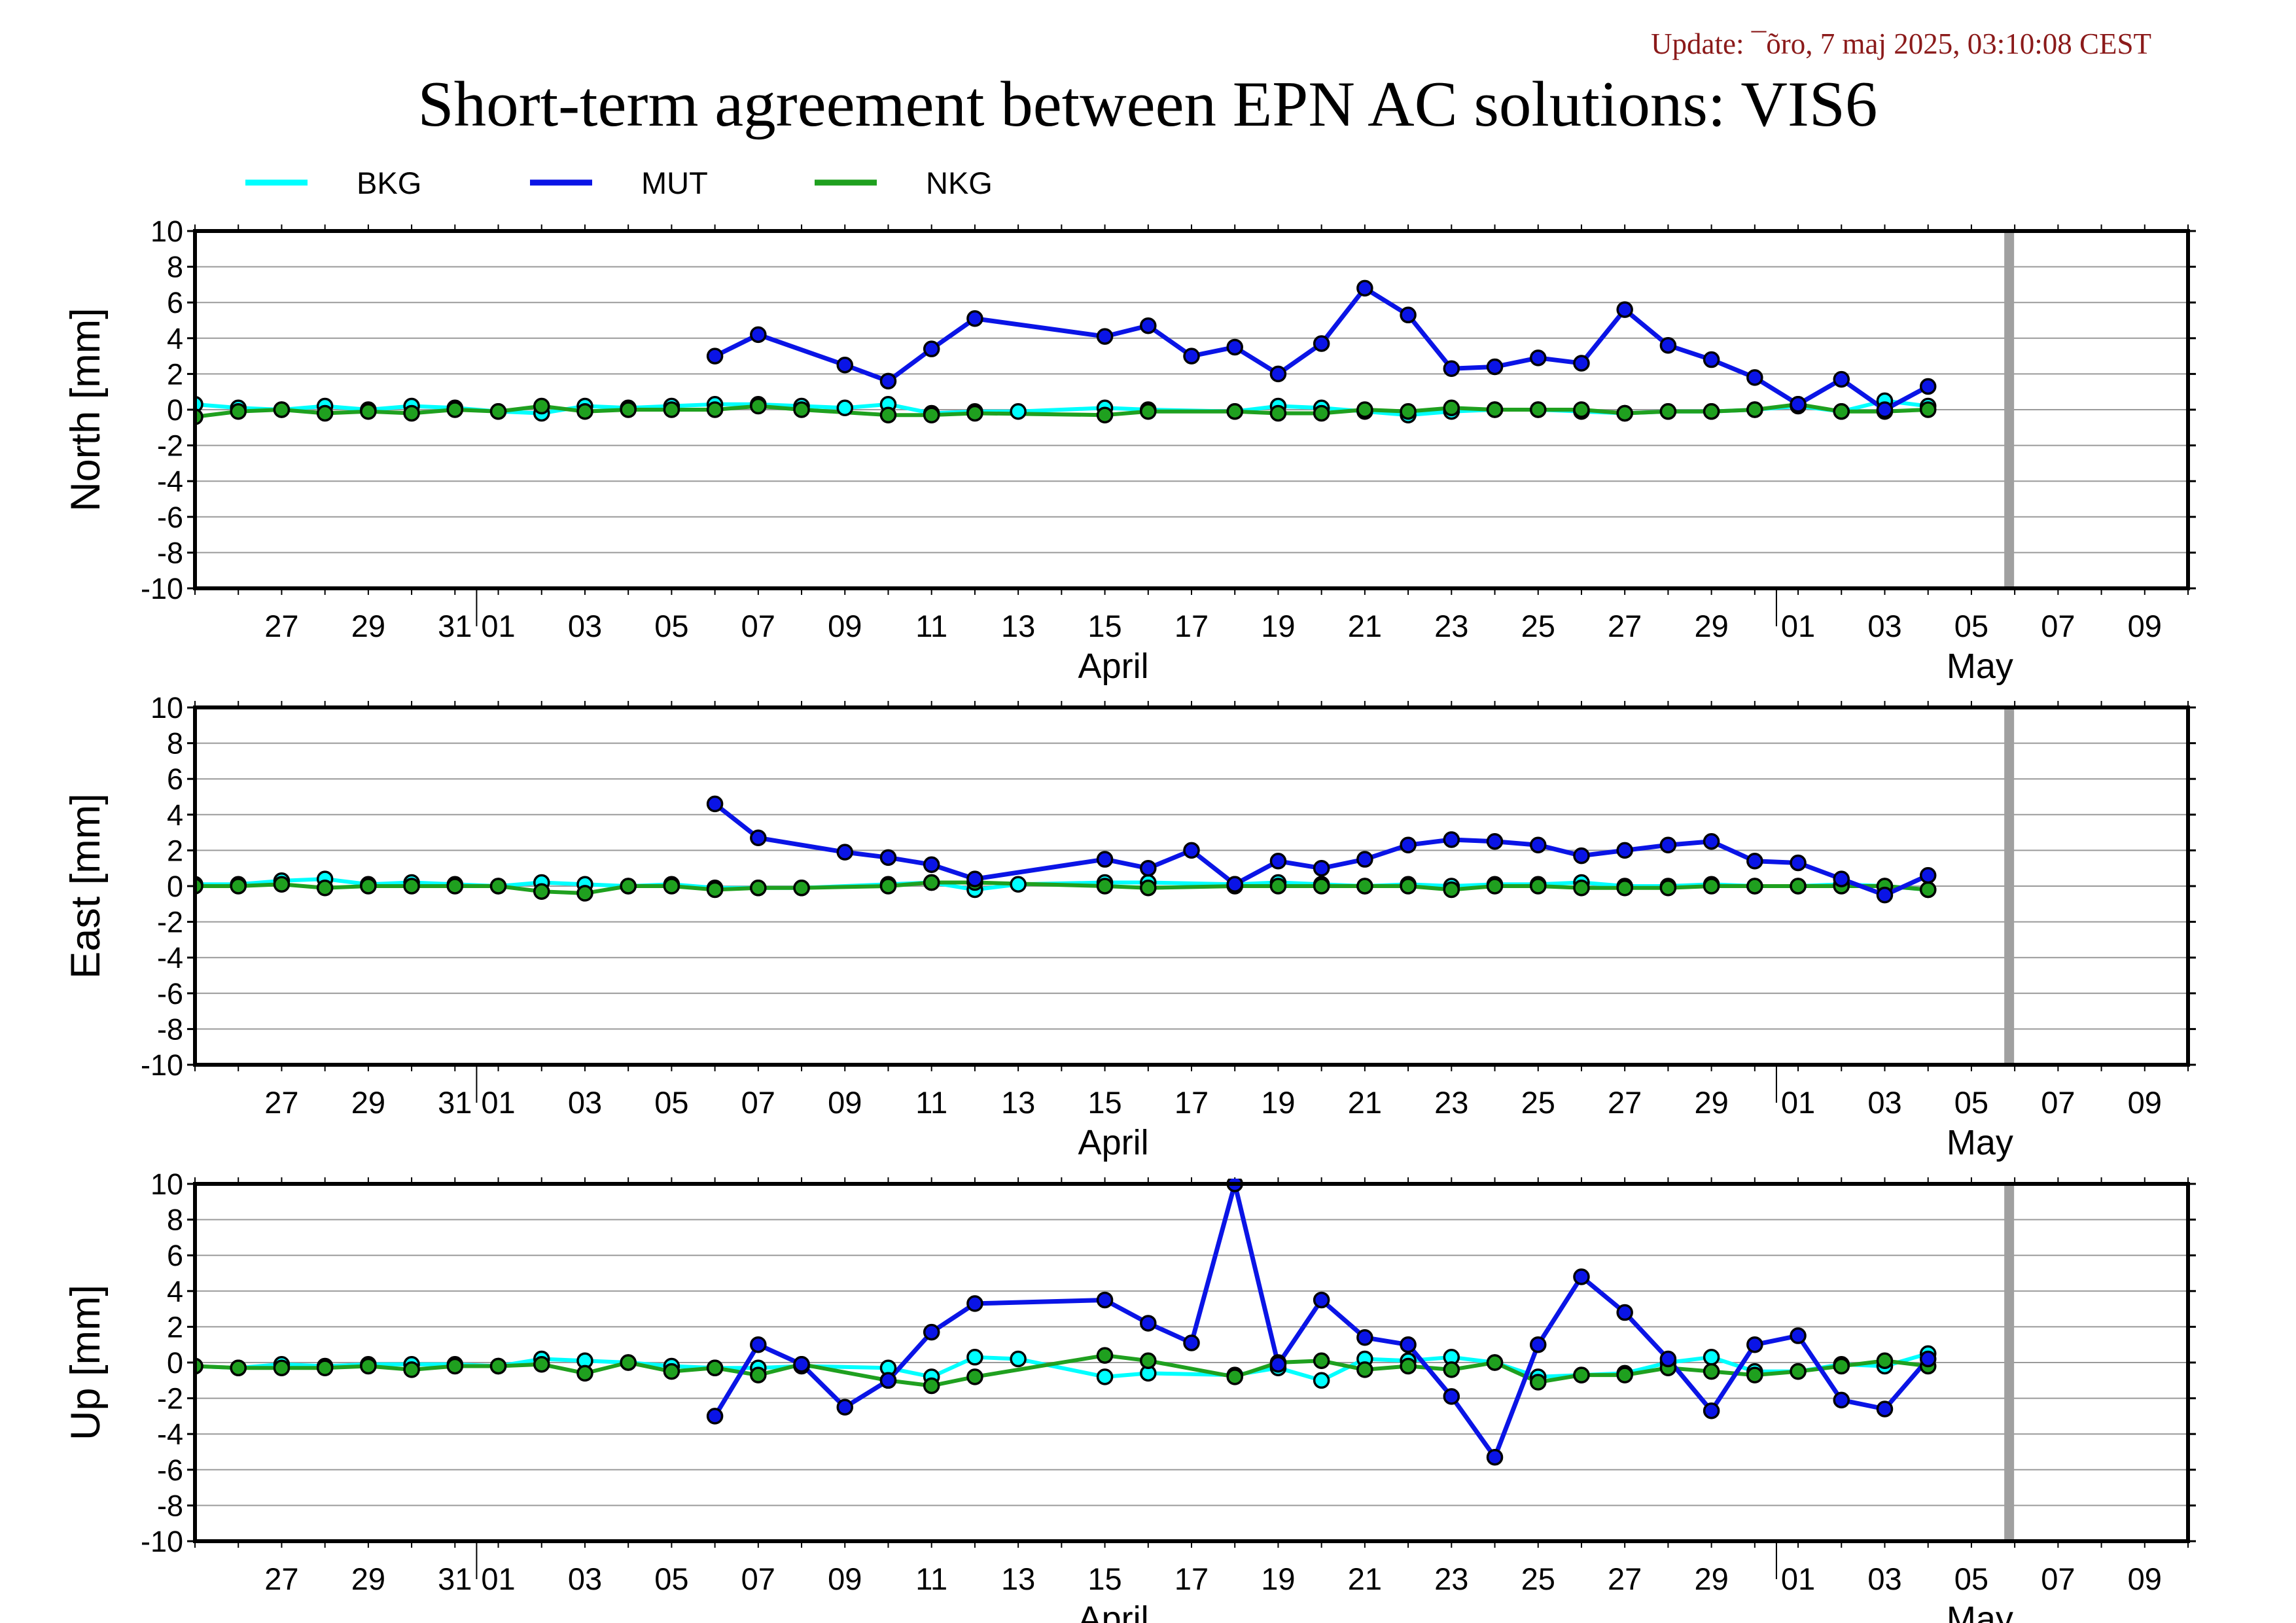  I want to click on y-tick-label: 4, so click(175, 815).